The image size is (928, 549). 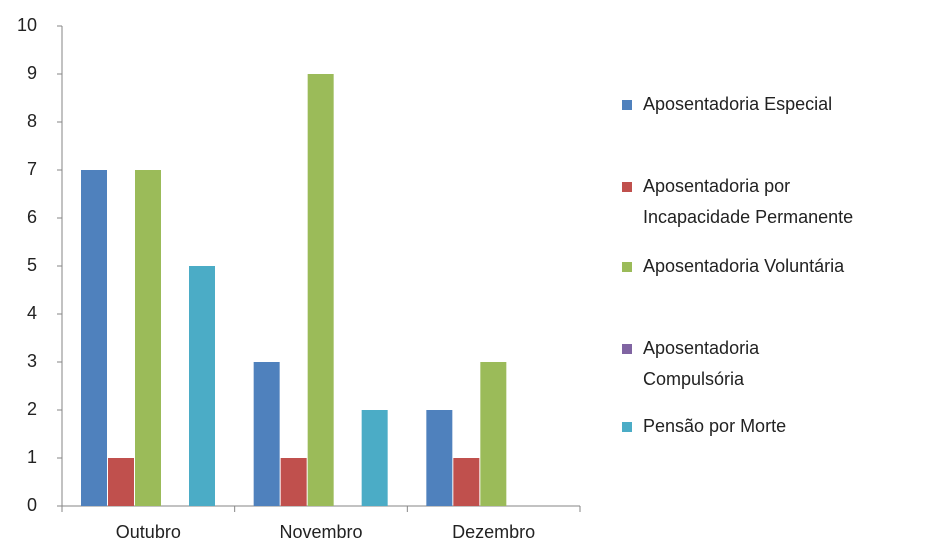 I want to click on y-tick-label: 8, so click(x=32, y=121).